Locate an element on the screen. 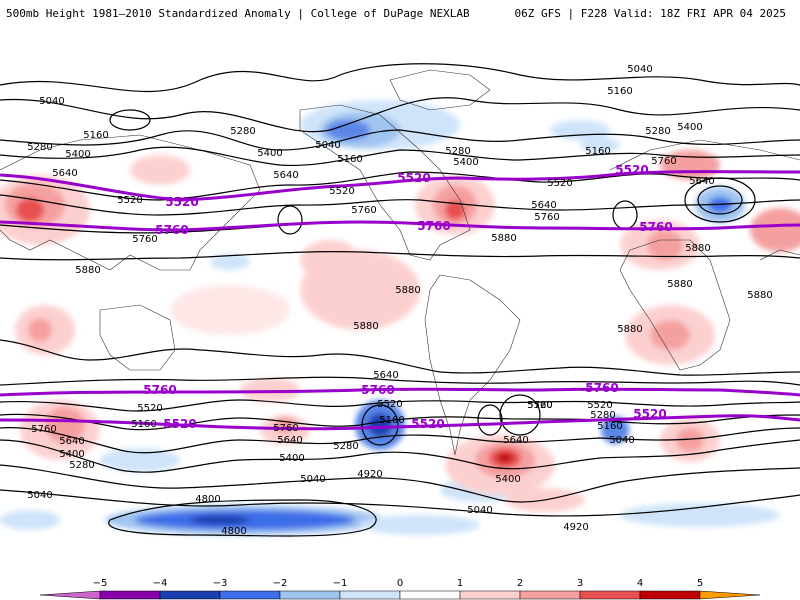 This screenshot has width=800, height=600. colorbar-tick-label: −3 is located at coordinates (220, 583).